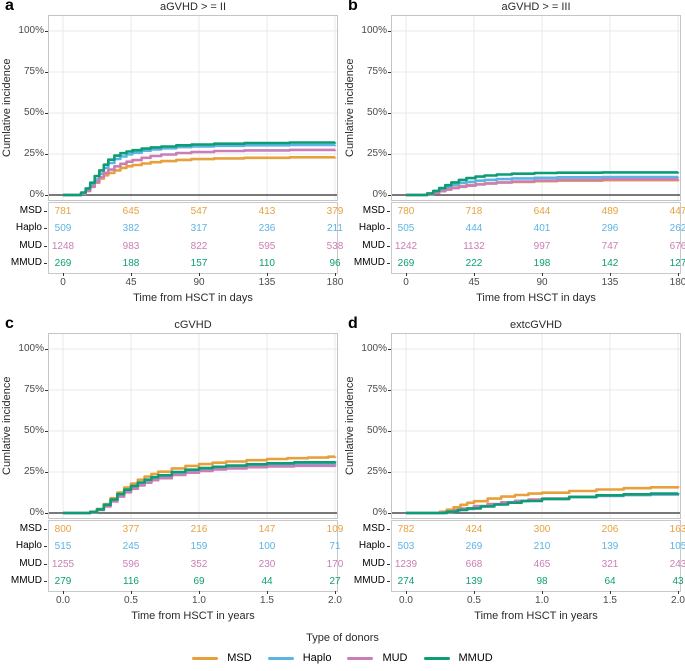 The height and width of the screenshot is (671, 685). Describe the element at coordinates (267, 547) in the screenshot. I see `risk-count: 100` at that location.